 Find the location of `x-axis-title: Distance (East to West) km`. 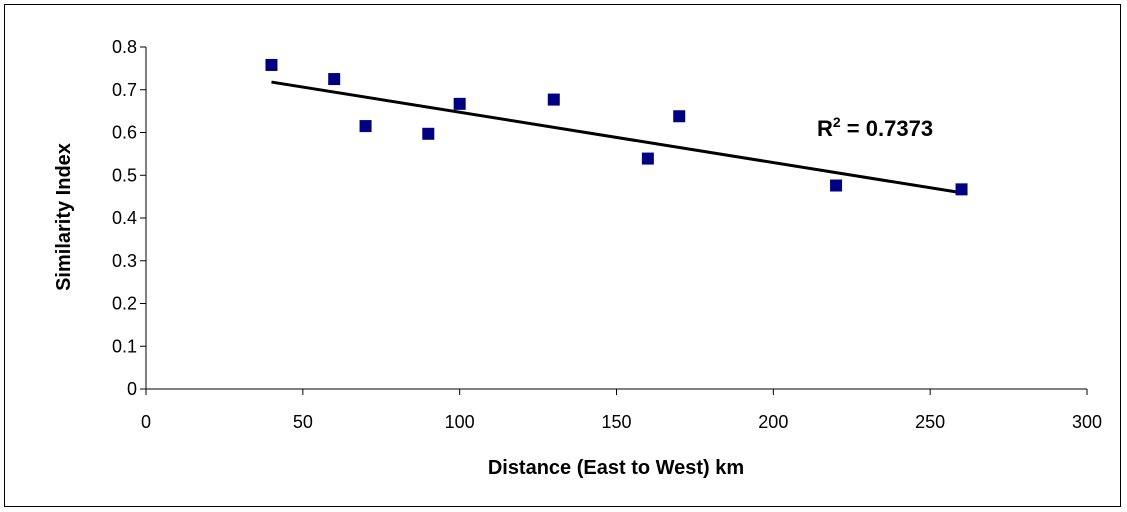

x-axis-title: Distance (East to West) km is located at coordinates (616, 468).